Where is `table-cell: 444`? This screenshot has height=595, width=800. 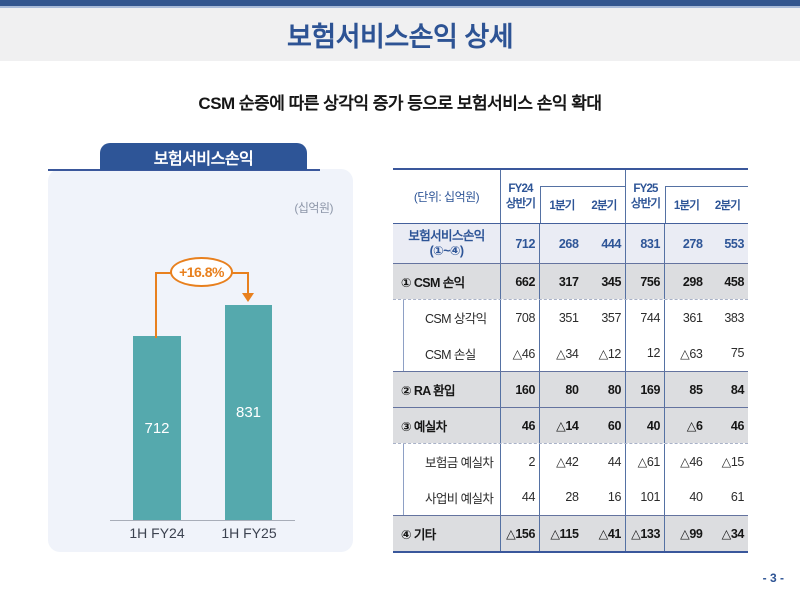 table-cell: 444 is located at coordinates (611, 243).